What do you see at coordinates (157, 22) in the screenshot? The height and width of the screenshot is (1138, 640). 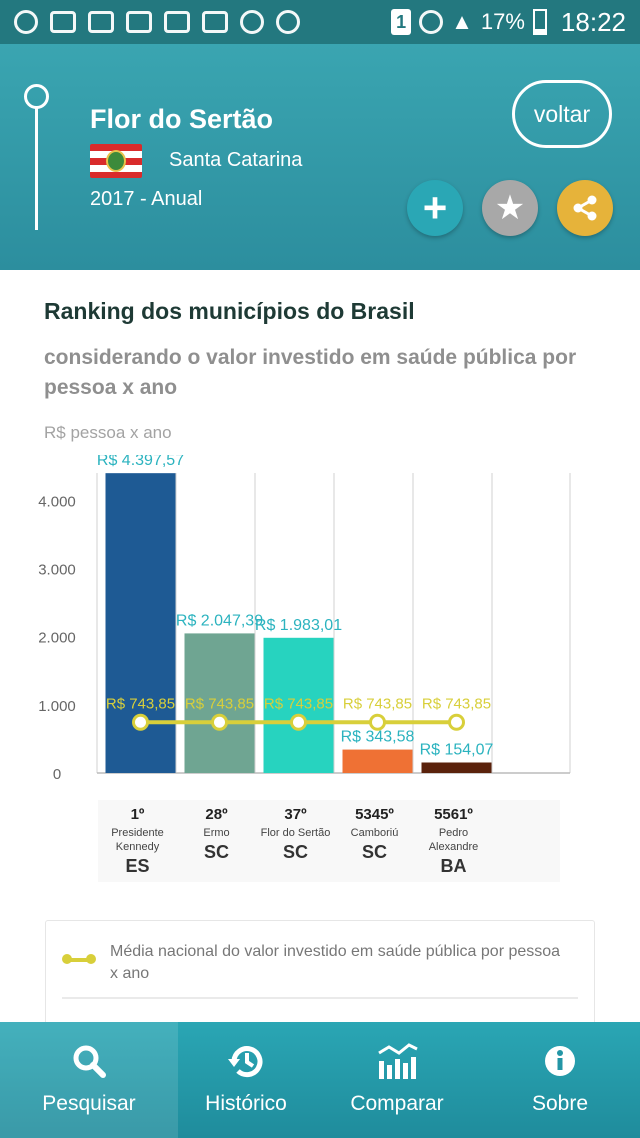 I see `notification-icons` at bounding box center [157, 22].